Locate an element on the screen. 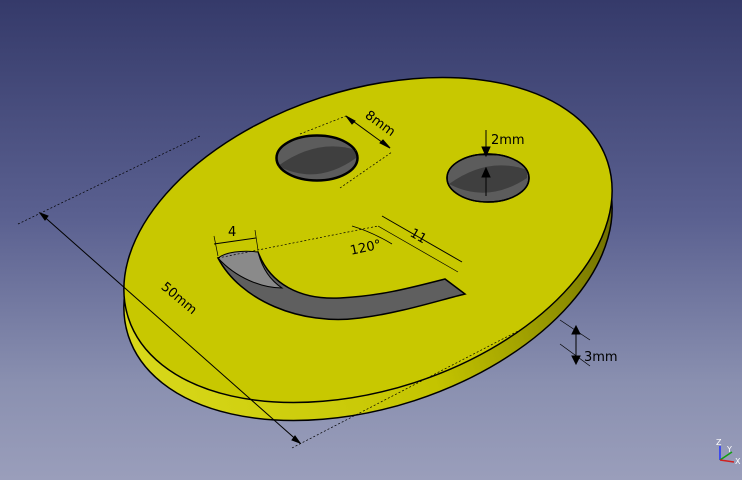  dim-eye-depth is located at coordinates (487, 163).